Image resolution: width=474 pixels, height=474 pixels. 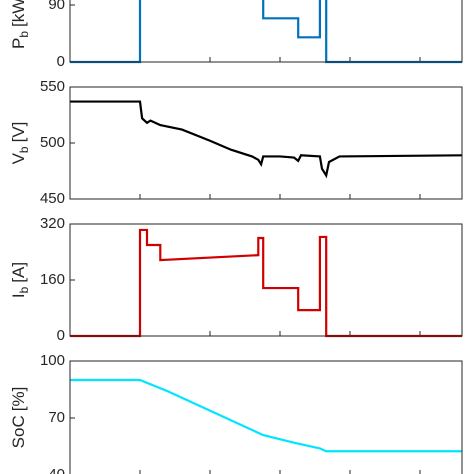 I want to click on plot-frame, so click(x=266, y=31).